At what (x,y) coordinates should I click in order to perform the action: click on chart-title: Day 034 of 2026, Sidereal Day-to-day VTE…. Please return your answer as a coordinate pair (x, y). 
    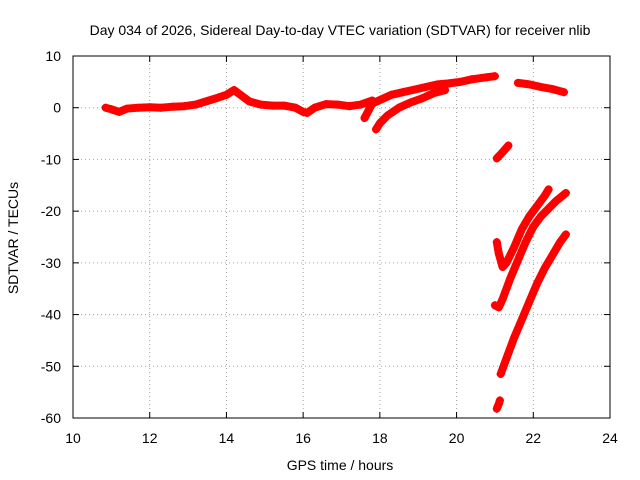
    Looking at the image, I should click on (340, 30).